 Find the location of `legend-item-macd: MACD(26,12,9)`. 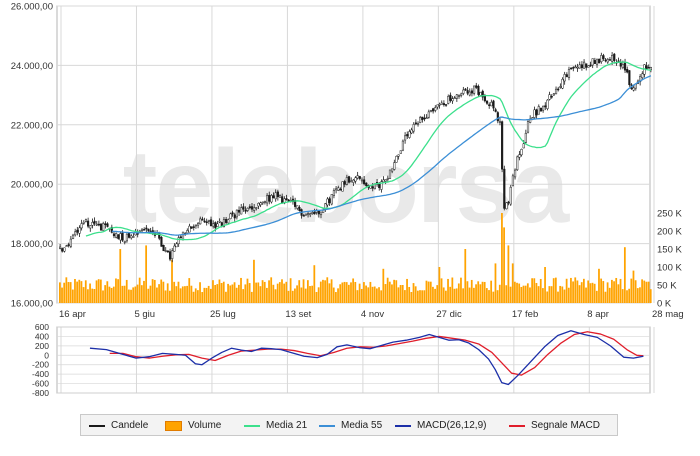

legend-item-macd: MACD(26,12,9) is located at coordinates (440, 425).